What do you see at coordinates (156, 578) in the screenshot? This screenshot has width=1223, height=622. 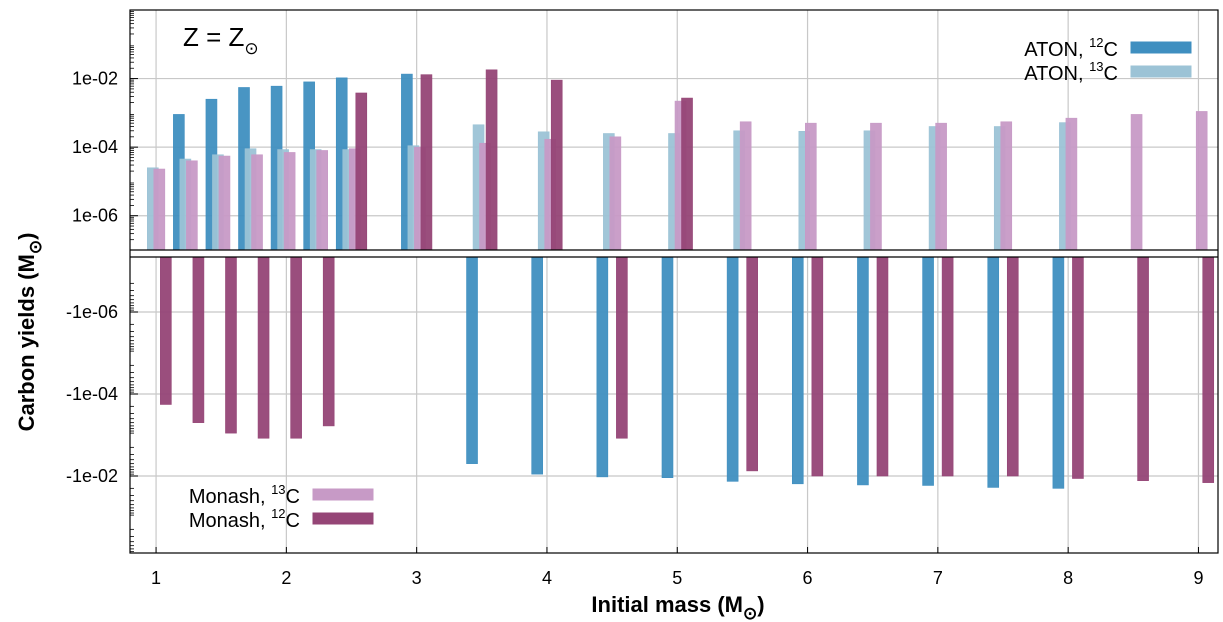 I see `x-tick-label: 1` at bounding box center [156, 578].